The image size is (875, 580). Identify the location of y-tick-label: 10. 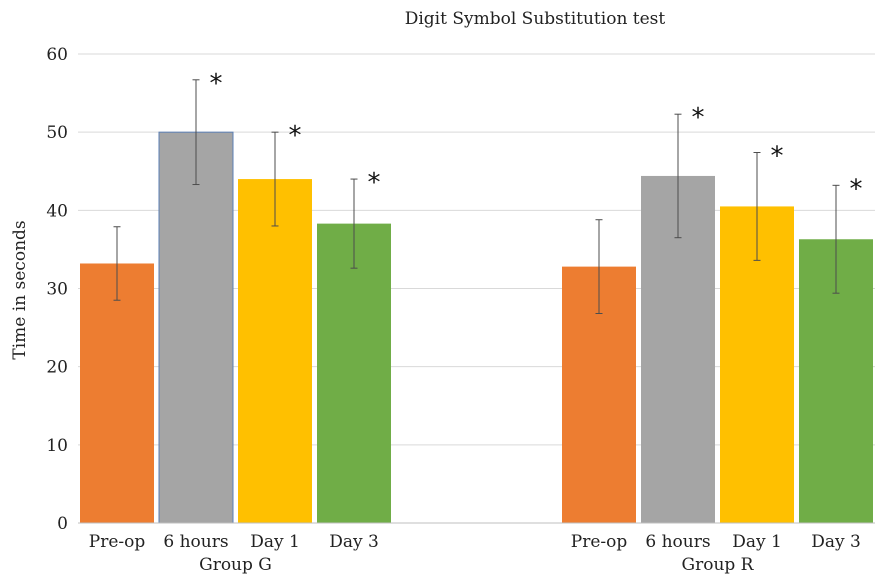
(57, 446).